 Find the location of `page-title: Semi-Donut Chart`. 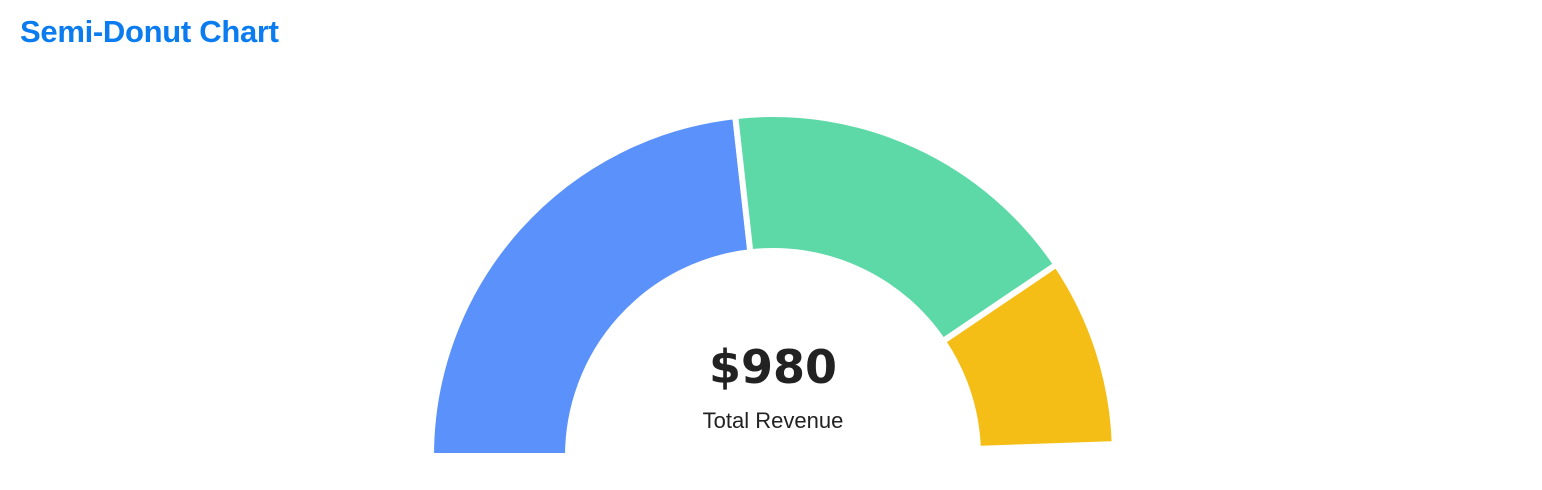

page-title: Semi-Donut Chart is located at coordinates (149, 31).